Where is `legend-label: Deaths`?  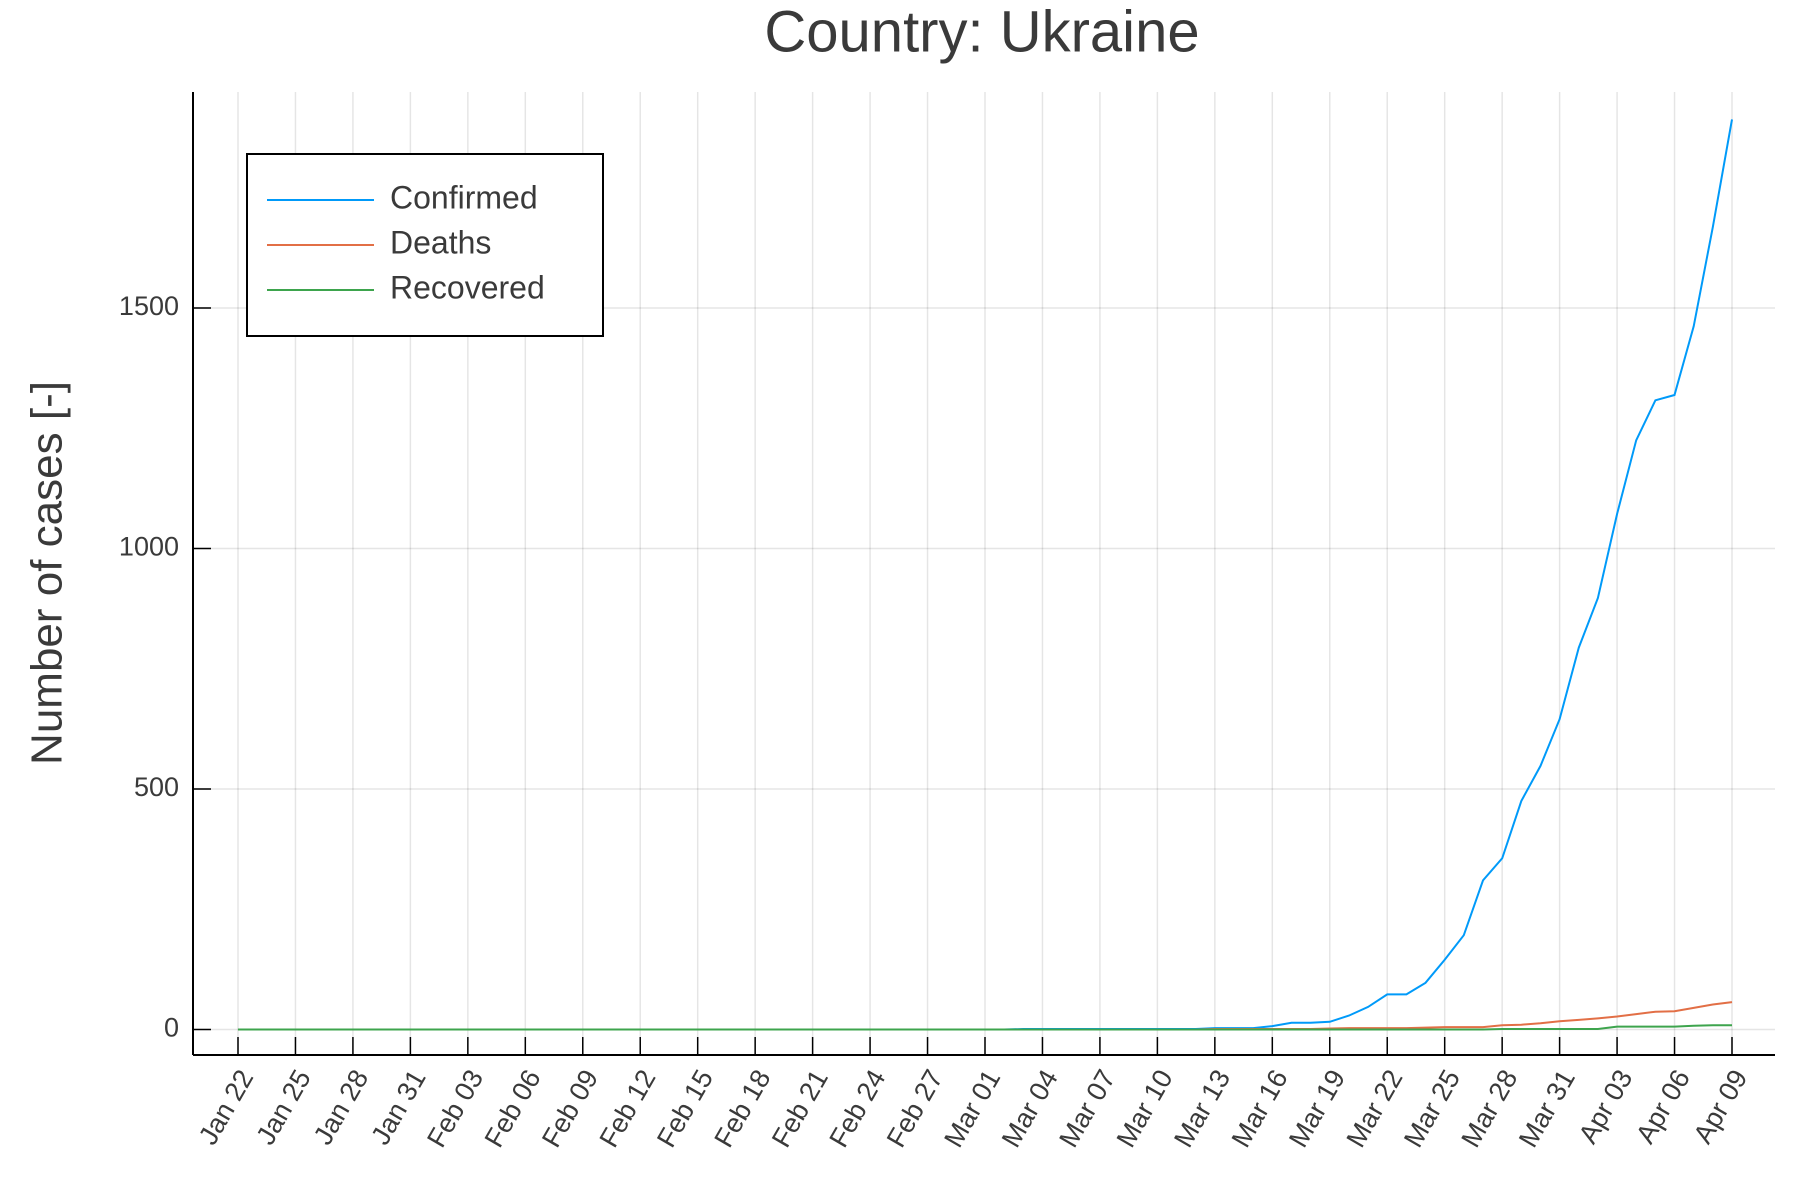
legend-label: Deaths is located at coordinates (440, 242).